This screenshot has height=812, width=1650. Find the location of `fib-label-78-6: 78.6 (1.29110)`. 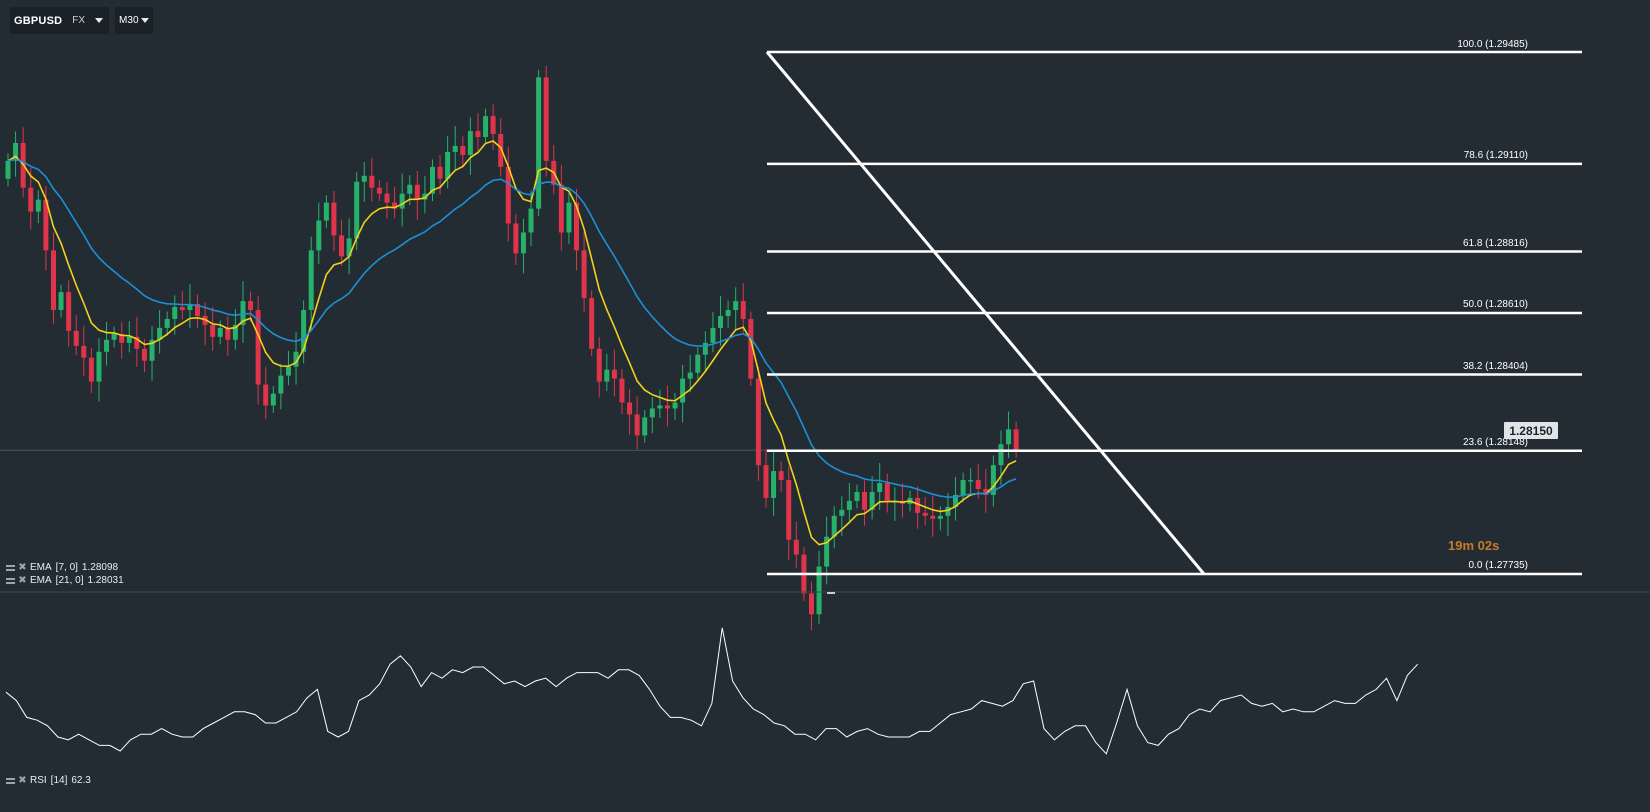

fib-label-78-6: 78.6 (1.29110) is located at coordinates (1495, 155).